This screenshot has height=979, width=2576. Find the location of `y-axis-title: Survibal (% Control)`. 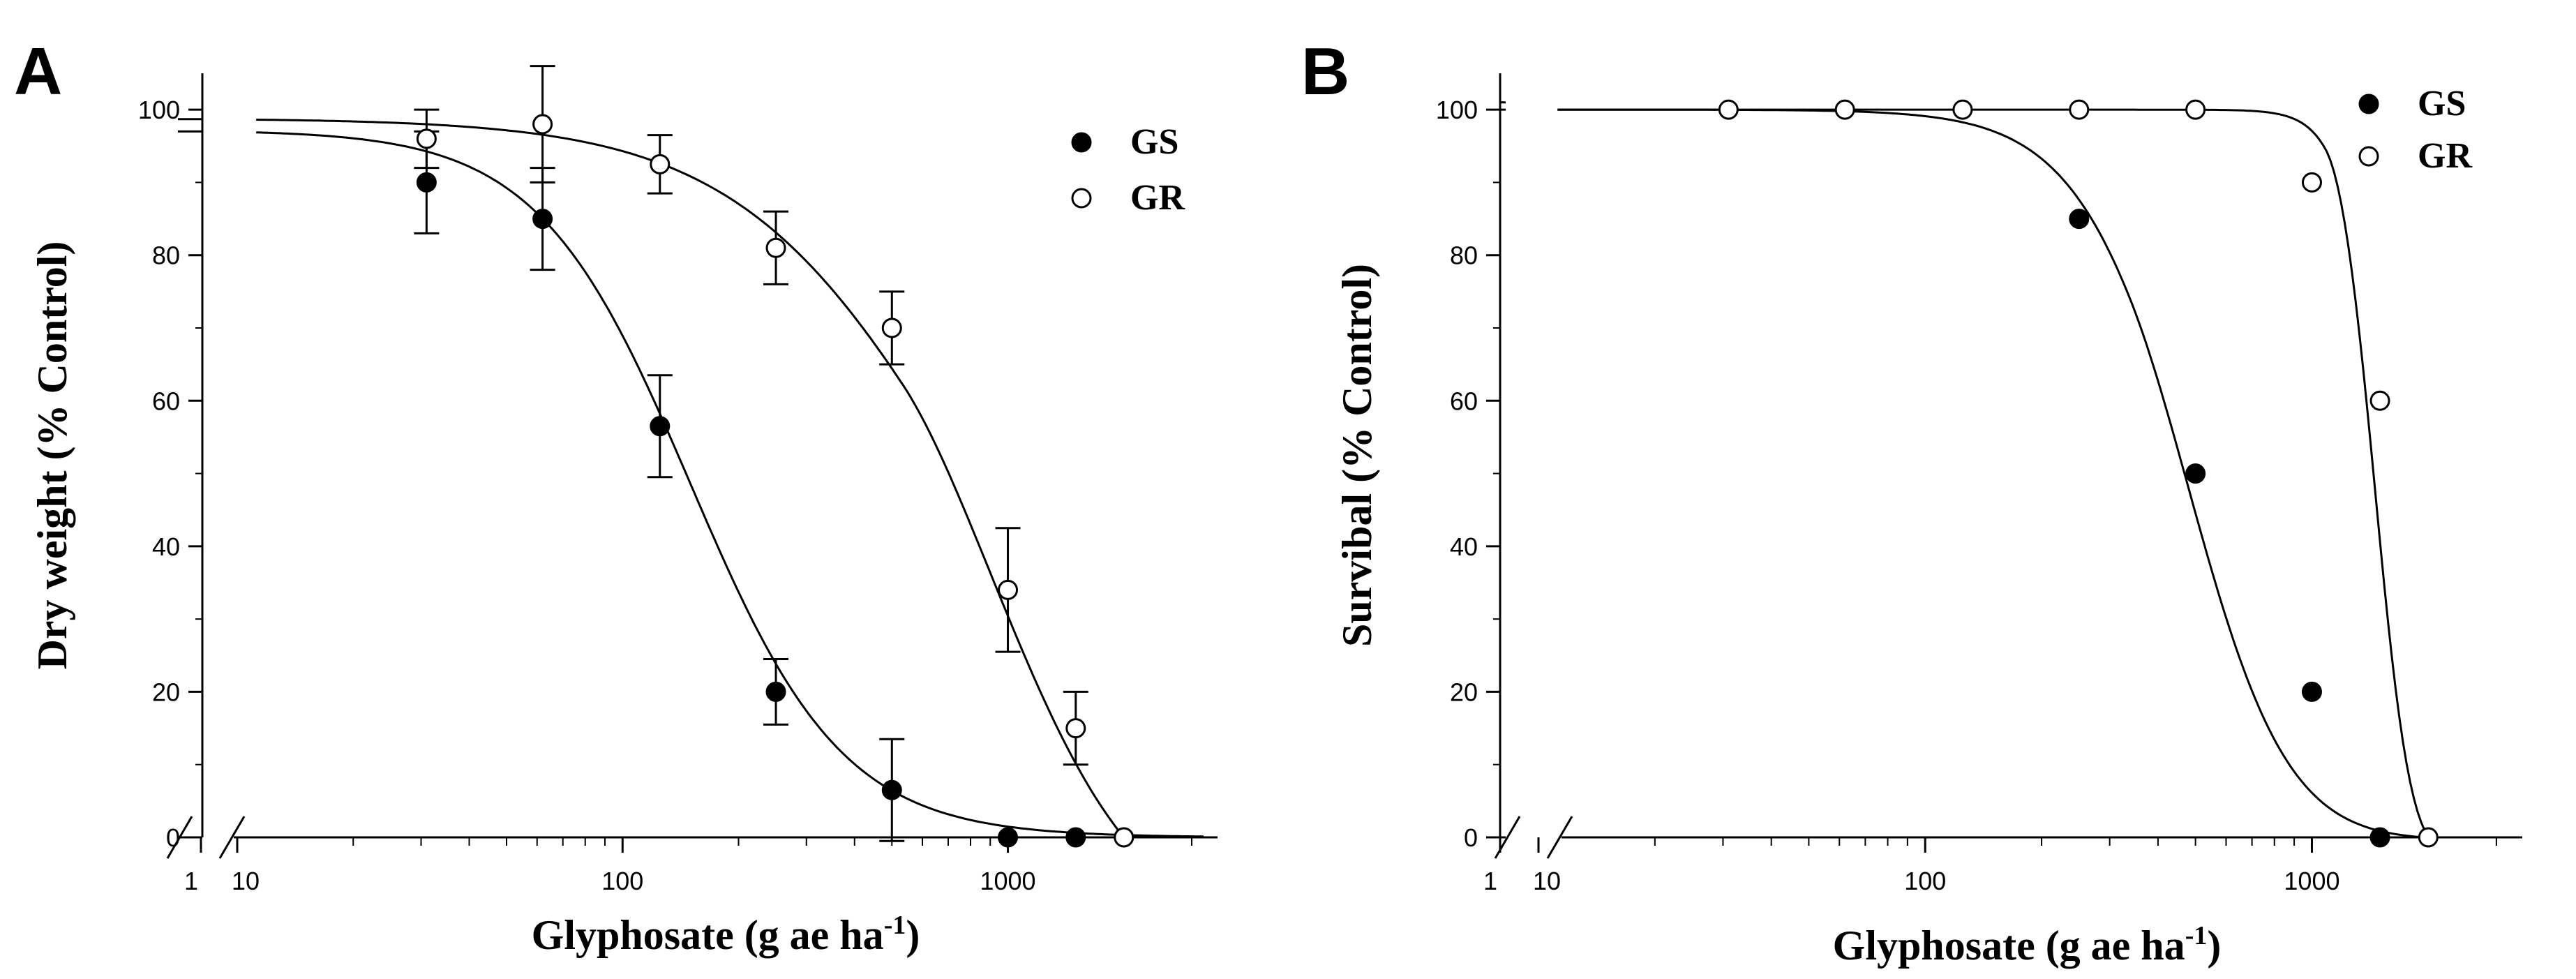

y-axis-title: Survibal (% Control) is located at coordinates (1357, 455).